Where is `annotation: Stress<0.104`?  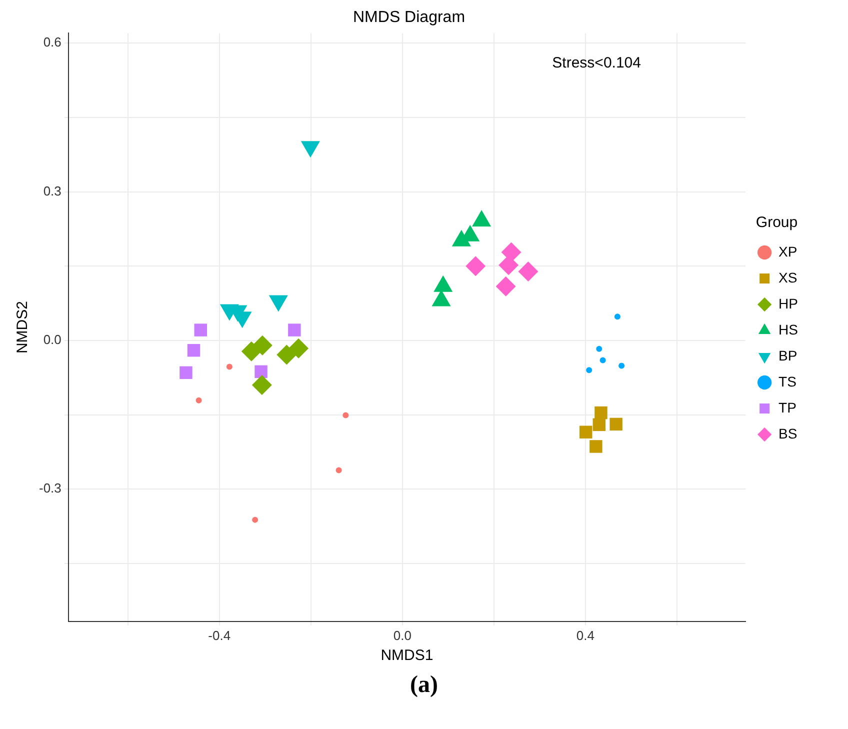 annotation: Stress<0.104 is located at coordinates (596, 63).